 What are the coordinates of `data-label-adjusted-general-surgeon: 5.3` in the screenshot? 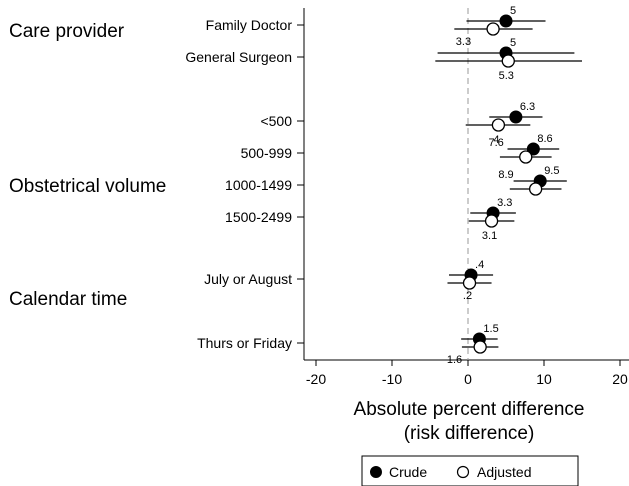 It's located at (506, 76).